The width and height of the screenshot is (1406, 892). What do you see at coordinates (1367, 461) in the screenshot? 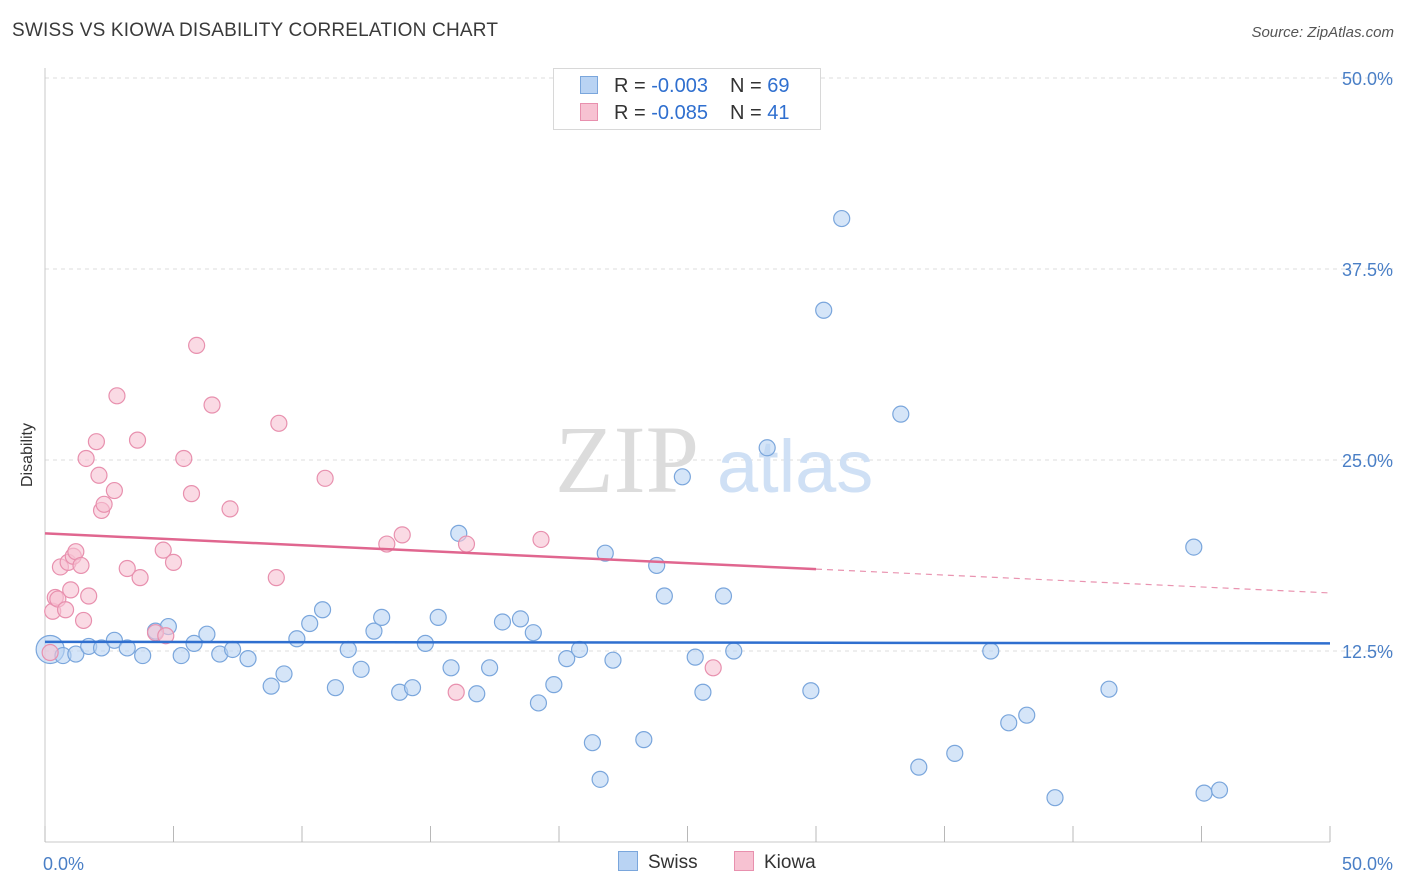
I see `y-tick-label: 25.0%` at bounding box center [1367, 461].